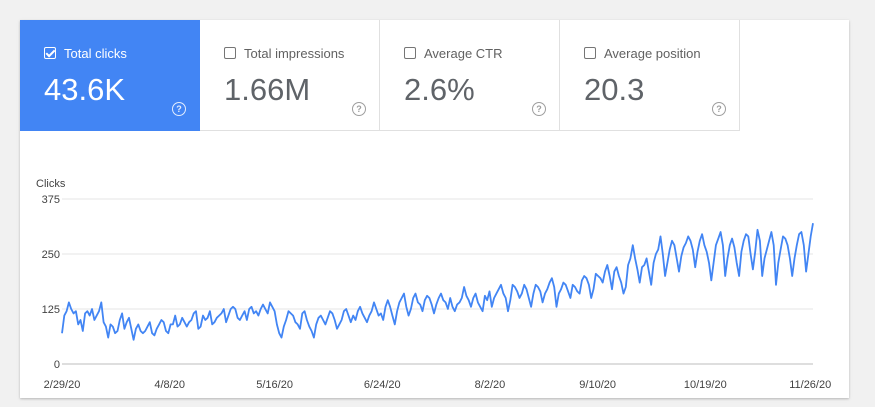  Describe the element at coordinates (274, 385) in the screenshot. I see `x-tick-label: 5/16/20` at that location.